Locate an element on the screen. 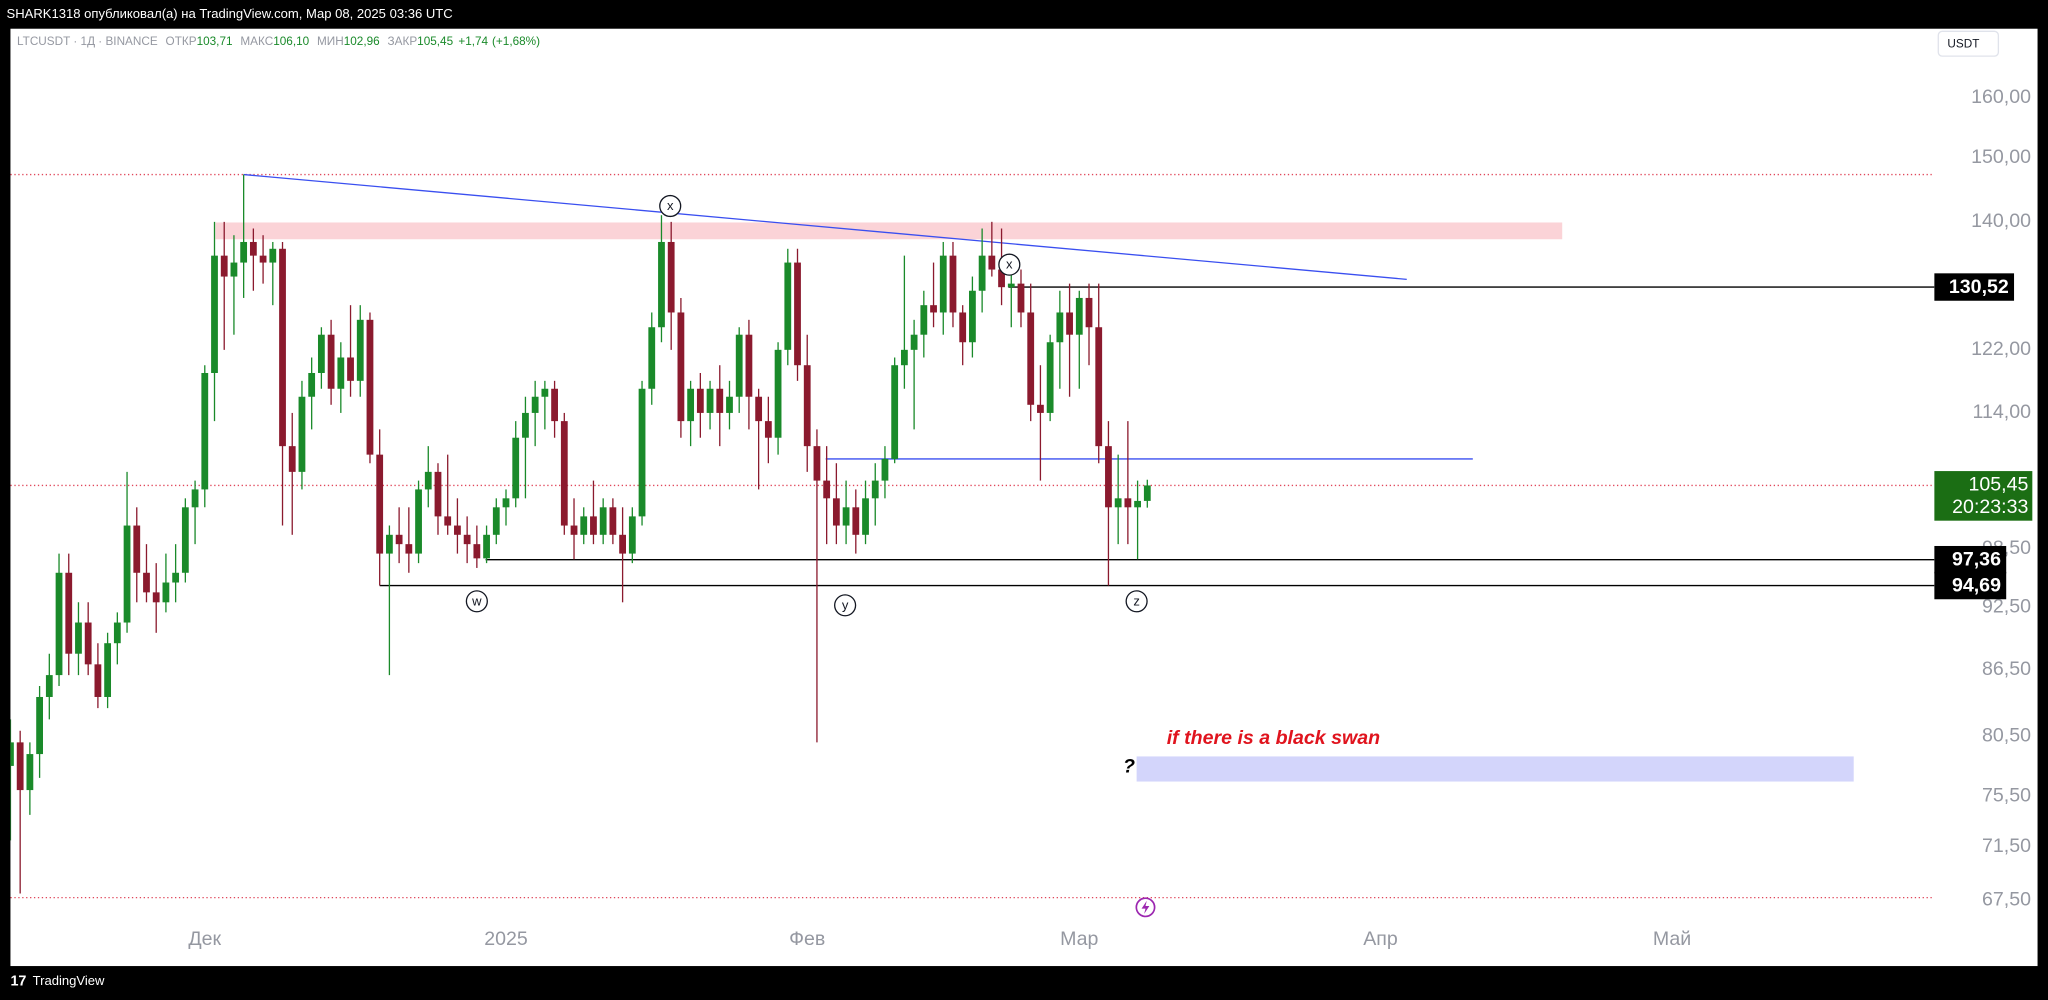 The height and width of the screenshot is (1000, 2048). brand: TradingView is located at coordinates (69, 980).